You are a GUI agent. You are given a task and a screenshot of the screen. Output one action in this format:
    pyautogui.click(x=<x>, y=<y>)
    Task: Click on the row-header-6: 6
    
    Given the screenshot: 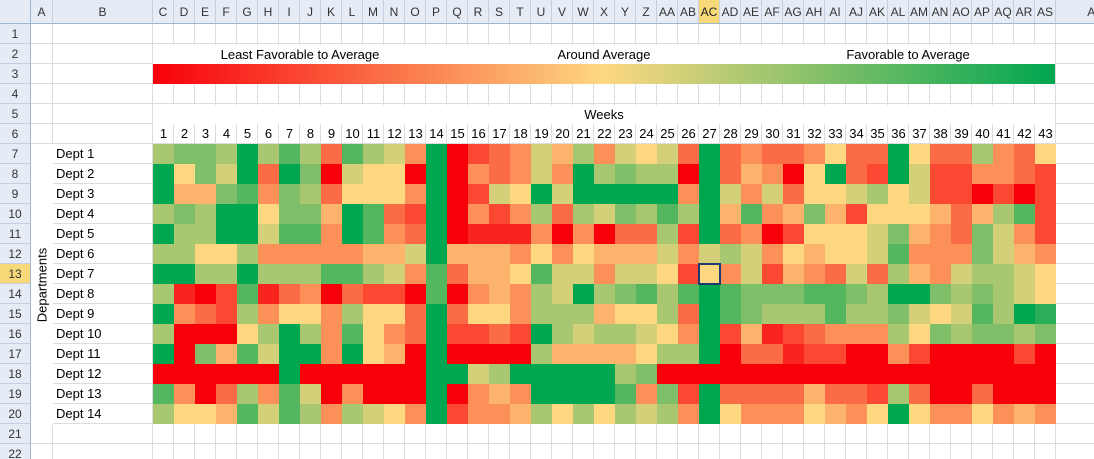 What is the action you would take?
    pyautogui.click(x=15, y=134)
    